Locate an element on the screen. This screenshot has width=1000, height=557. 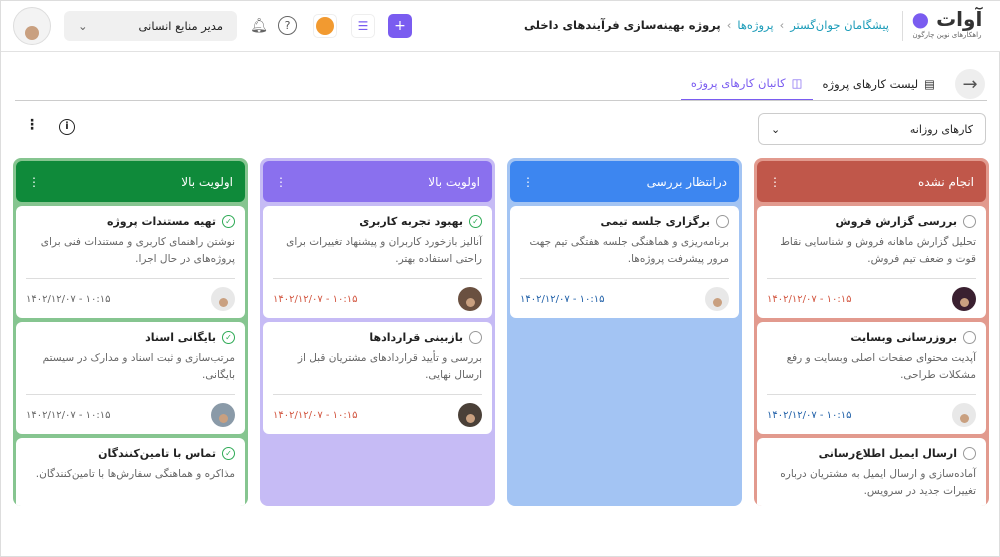
task-title: بایگانی اسناد is located at coordinates (180, 337).